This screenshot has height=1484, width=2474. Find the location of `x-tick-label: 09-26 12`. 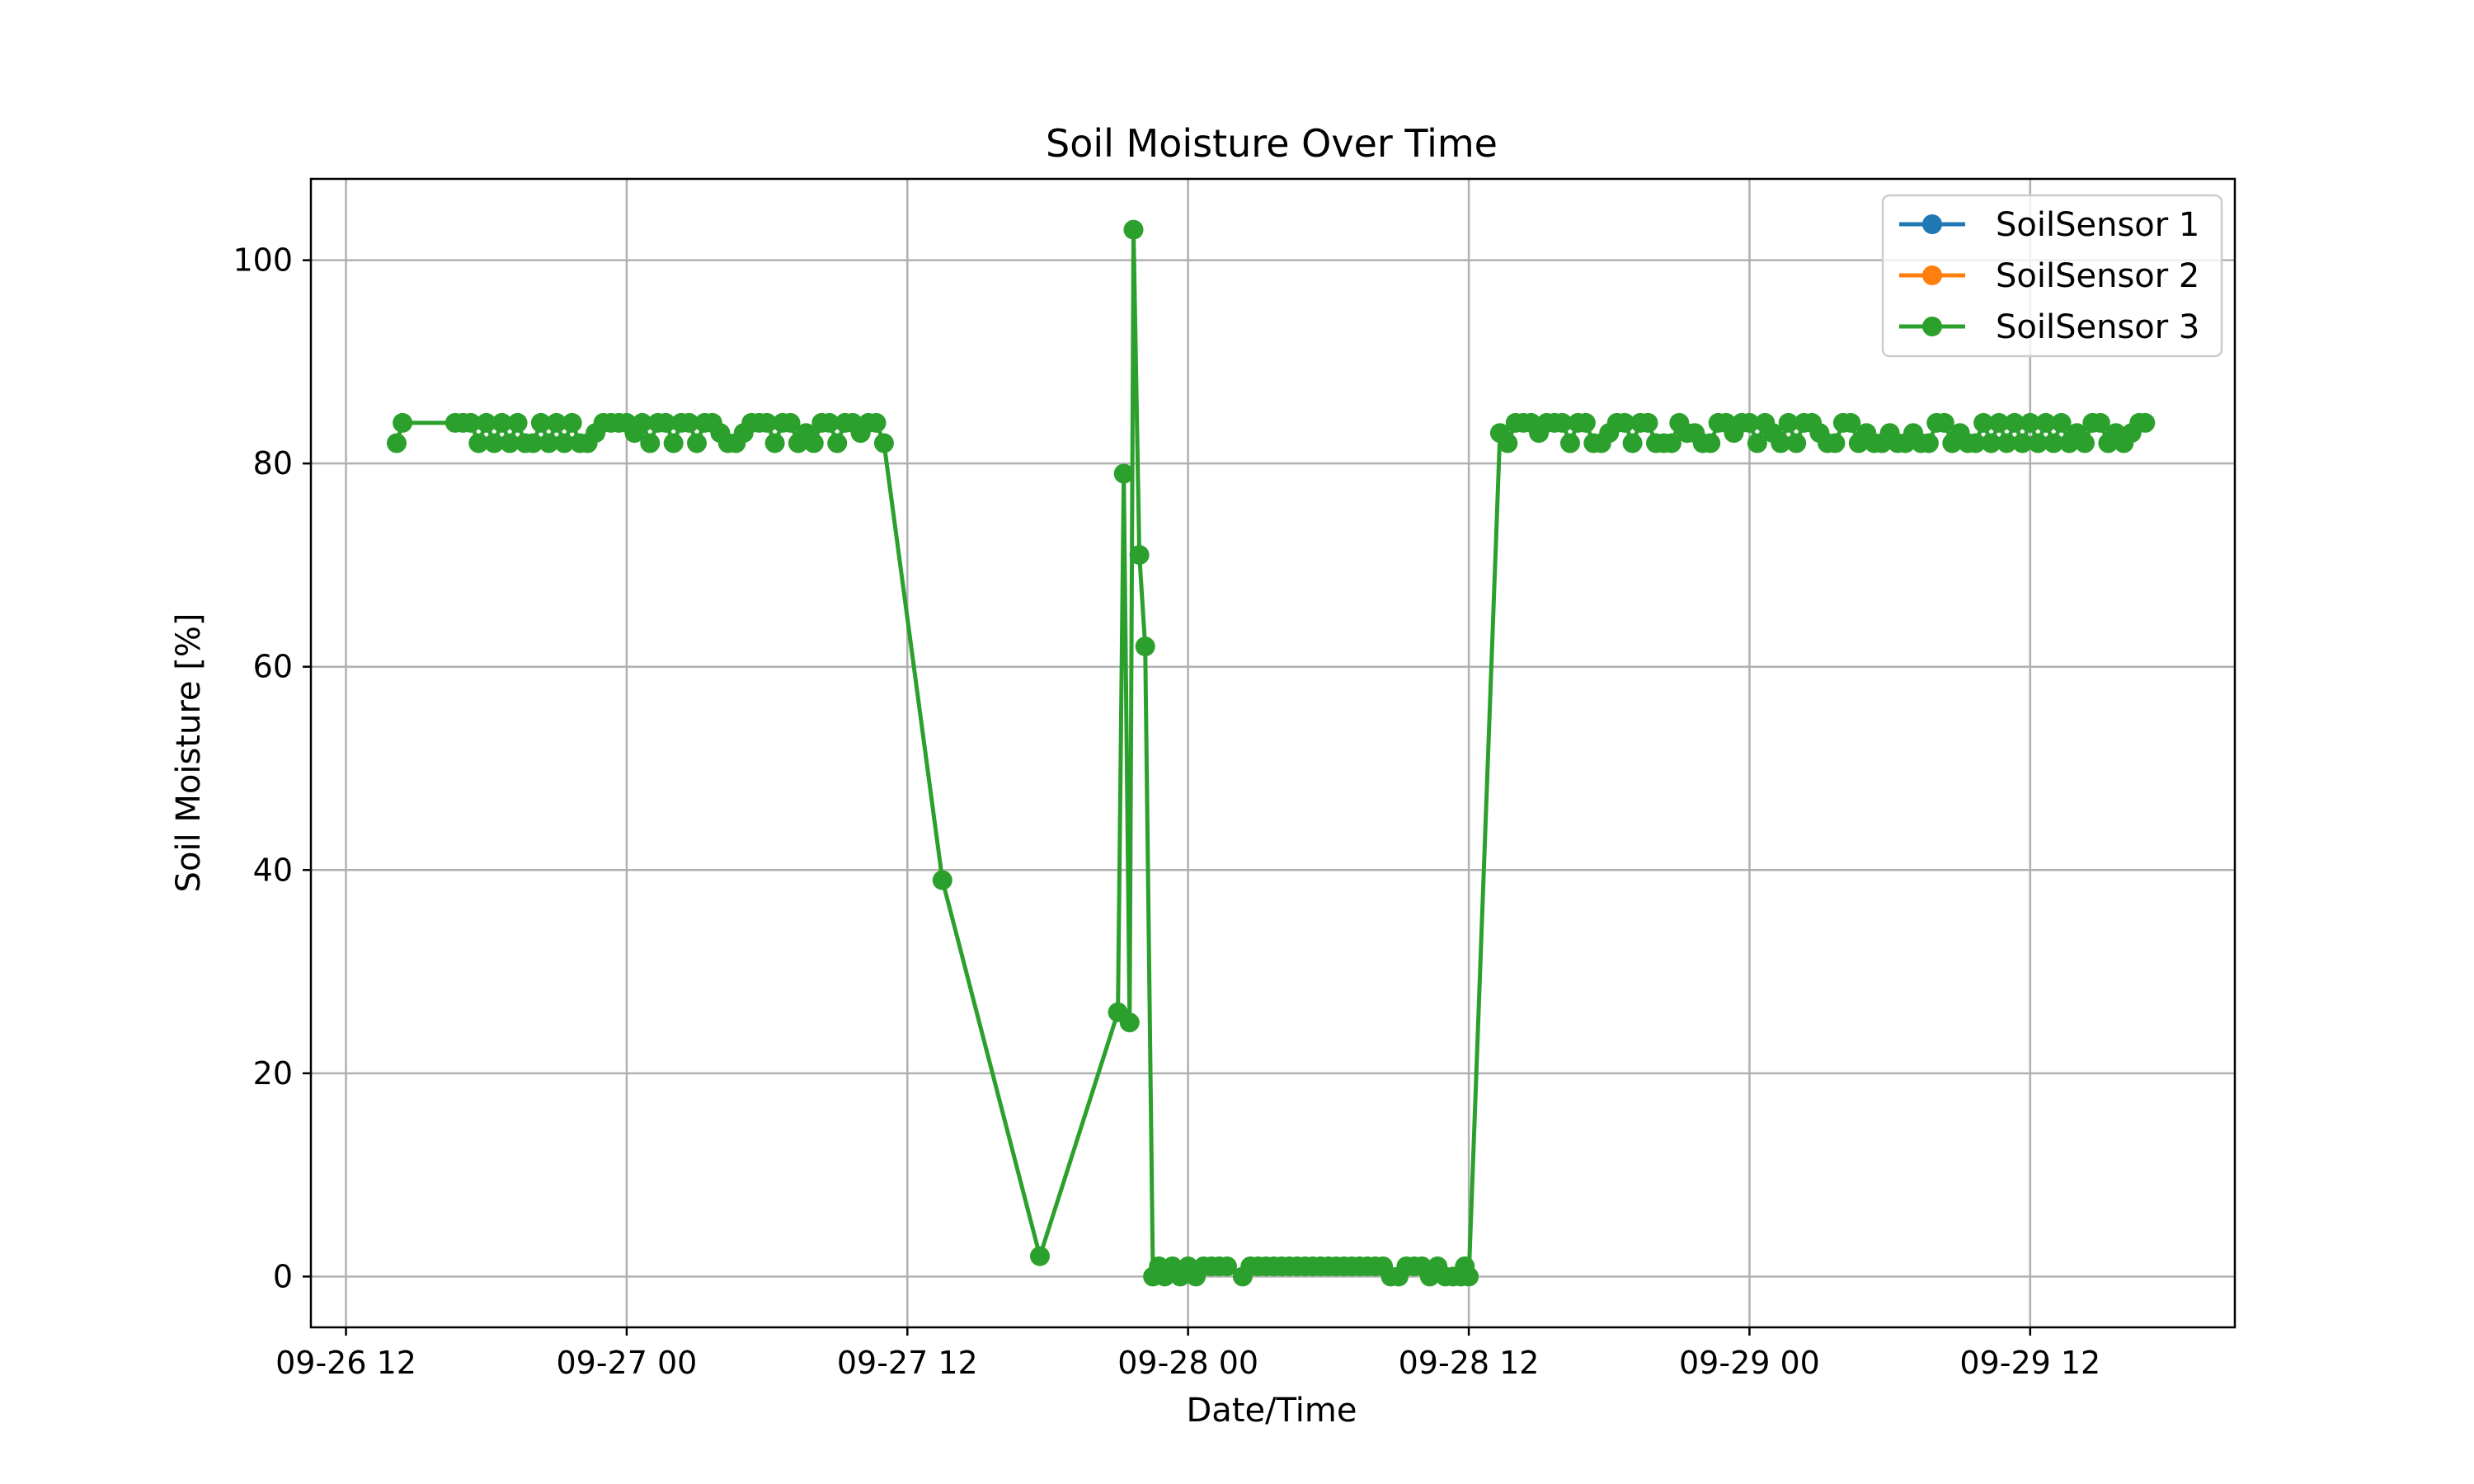

x-tick-label: 09-26 12 is located at coordinates (345, 1363).